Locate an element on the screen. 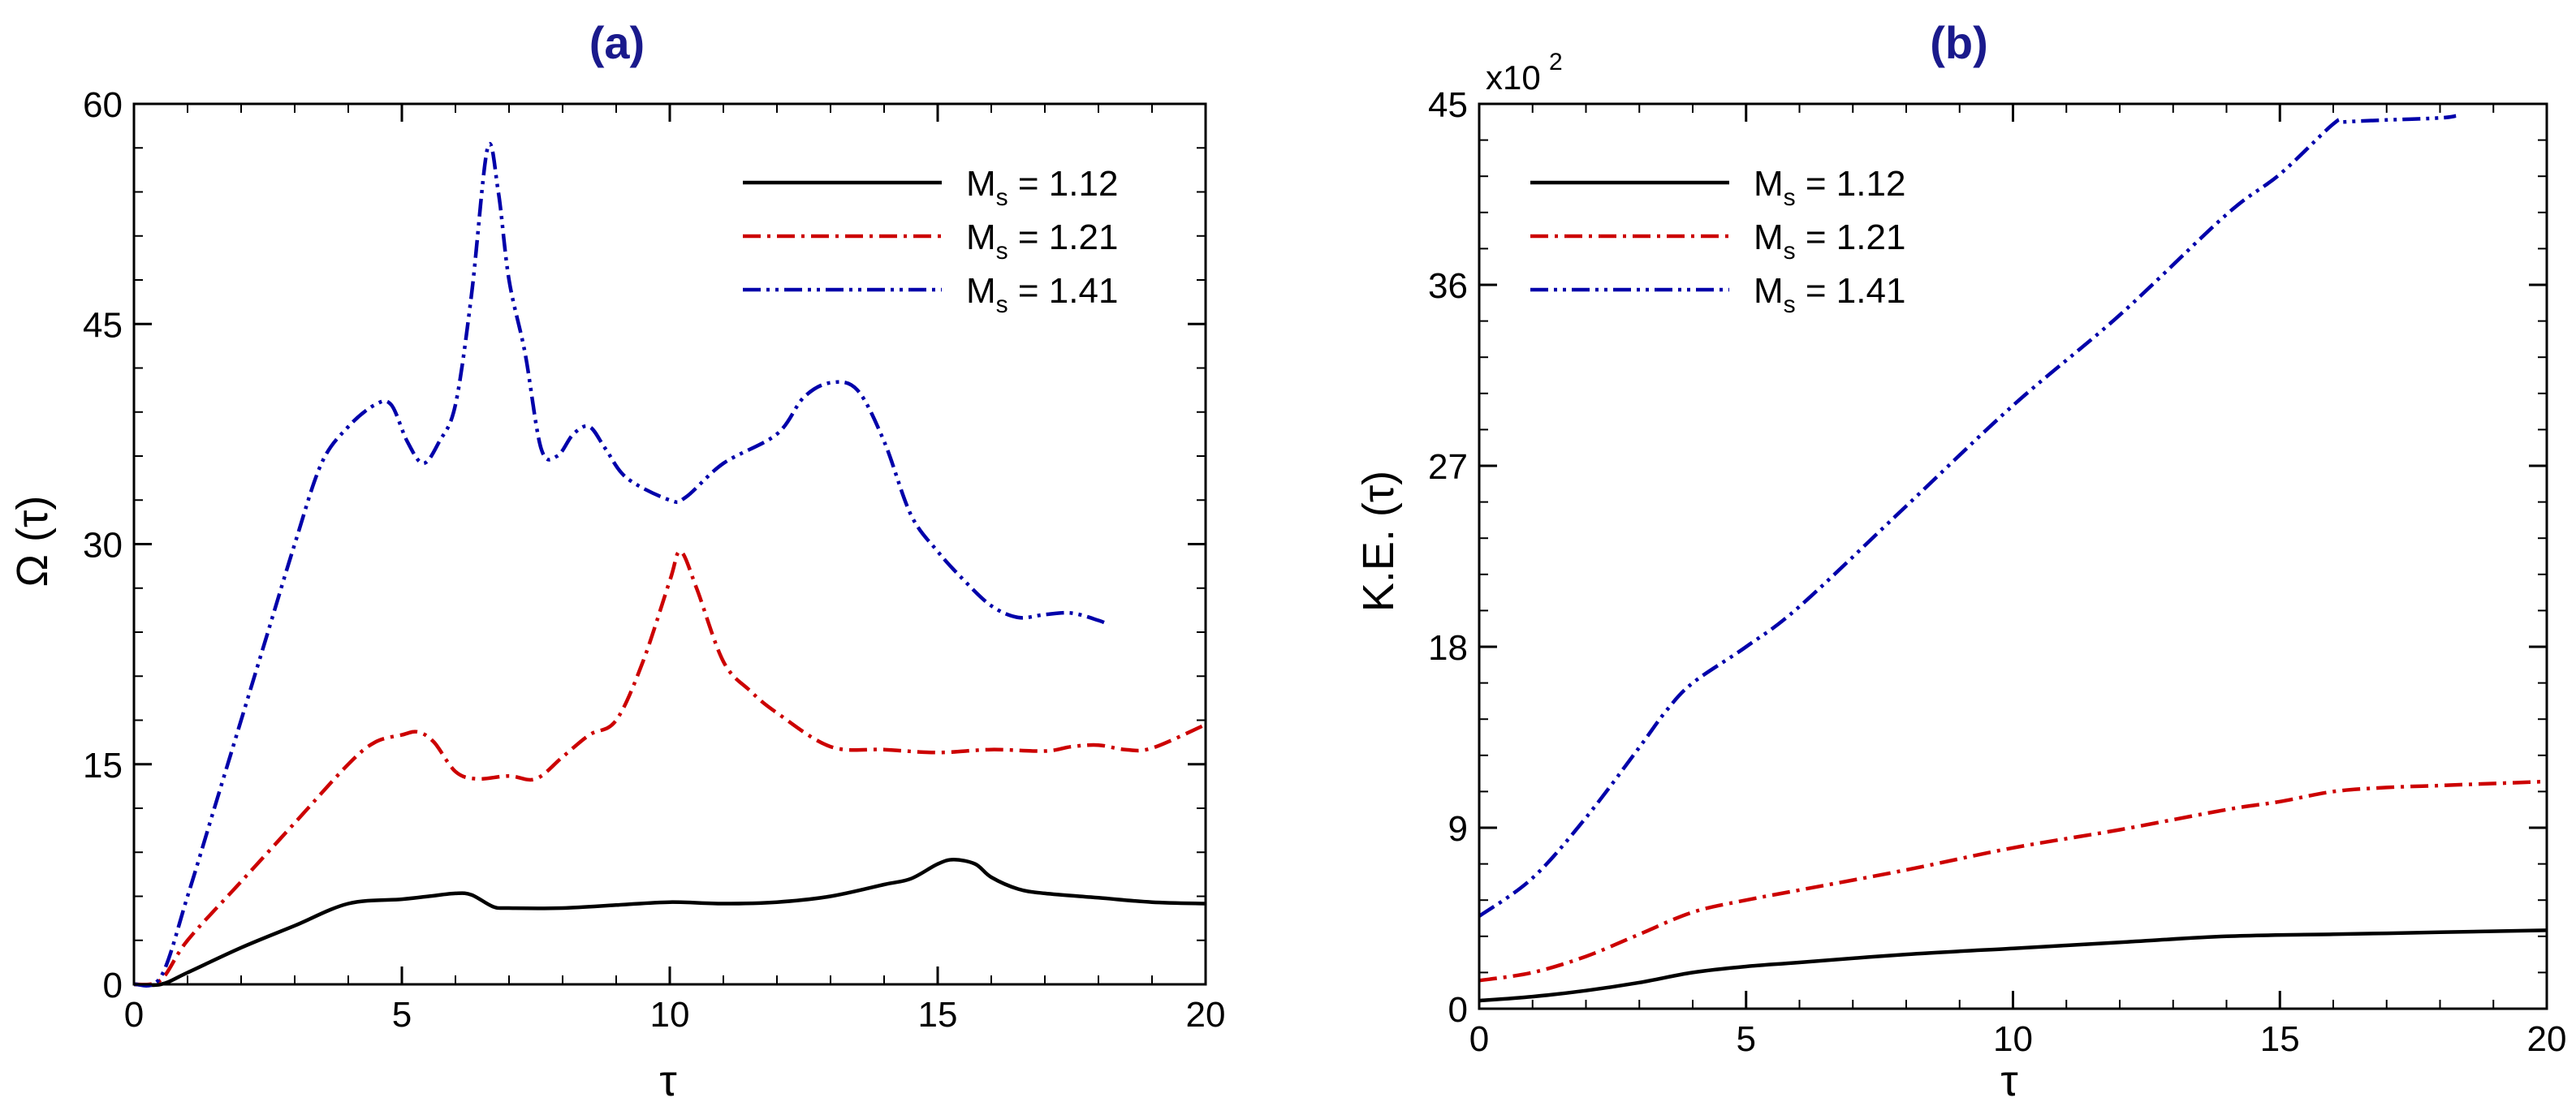 The height and width of the screenshot is (1115, 2576). panel-b-y-tick-label: 9 is located at coordinates (1458, 829).